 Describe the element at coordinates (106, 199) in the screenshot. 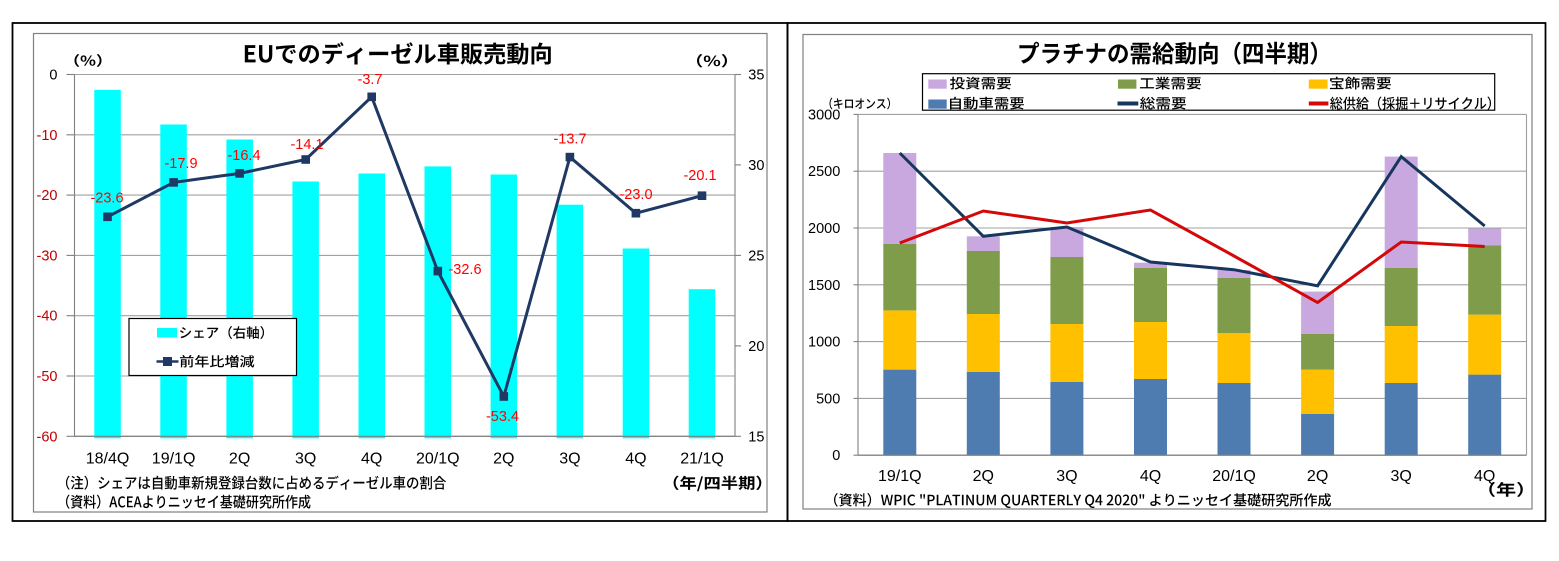

I see `svg-text: -23.6` at that location.